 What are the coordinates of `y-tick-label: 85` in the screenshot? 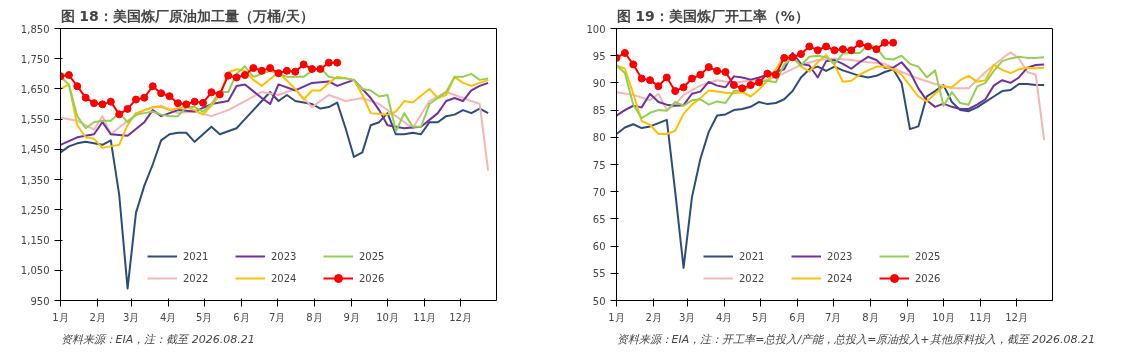 It's located at (599, 111).